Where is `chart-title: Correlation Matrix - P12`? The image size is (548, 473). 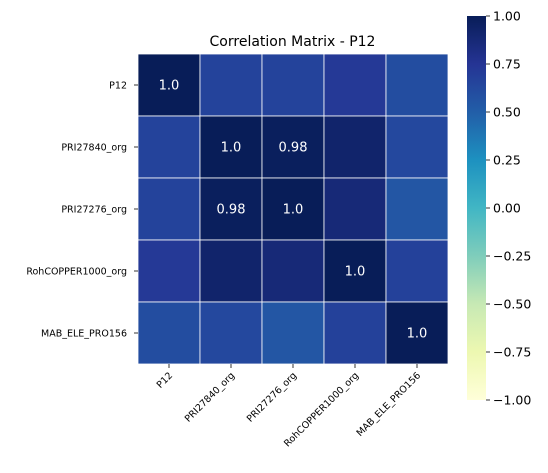
chart-title: Correlation Matrix - P12 is located at coordinates (293, 42).